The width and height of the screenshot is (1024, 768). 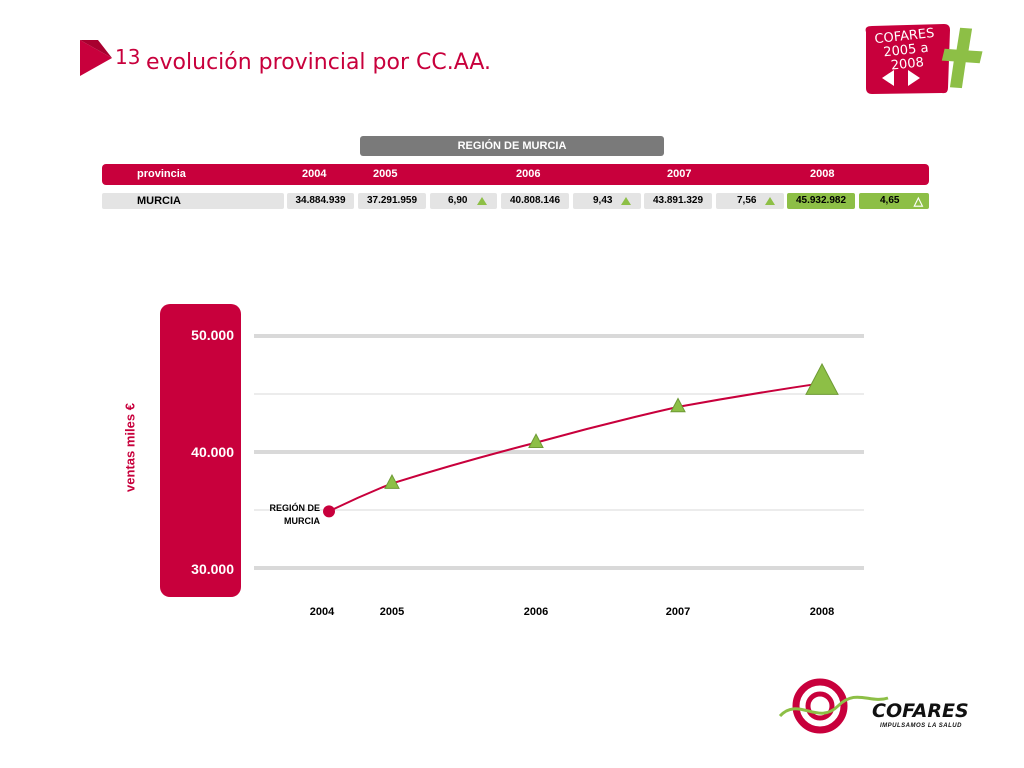 What do you see at coordinates (314, 174) in the screenshot?
I see `col-2004: 2004` at bounding box center [314, 174].